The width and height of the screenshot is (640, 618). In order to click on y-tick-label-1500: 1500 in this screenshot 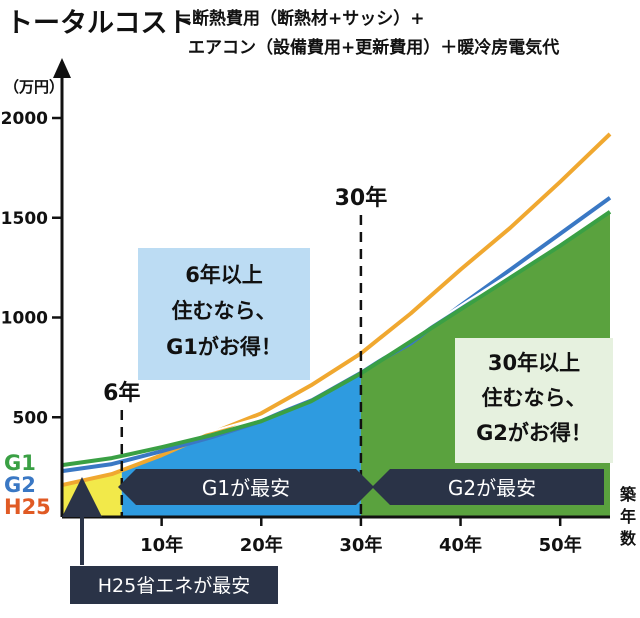, I will do `click(24, 219)`.